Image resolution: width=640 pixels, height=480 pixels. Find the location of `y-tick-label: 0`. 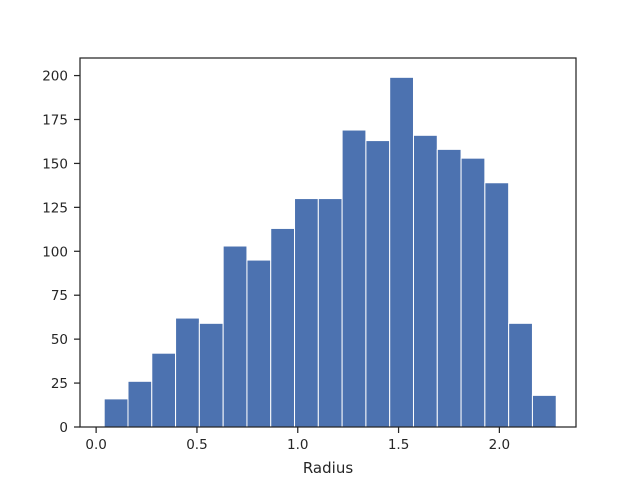

y-tick-label: 0 is located at coordinates (63, 428).